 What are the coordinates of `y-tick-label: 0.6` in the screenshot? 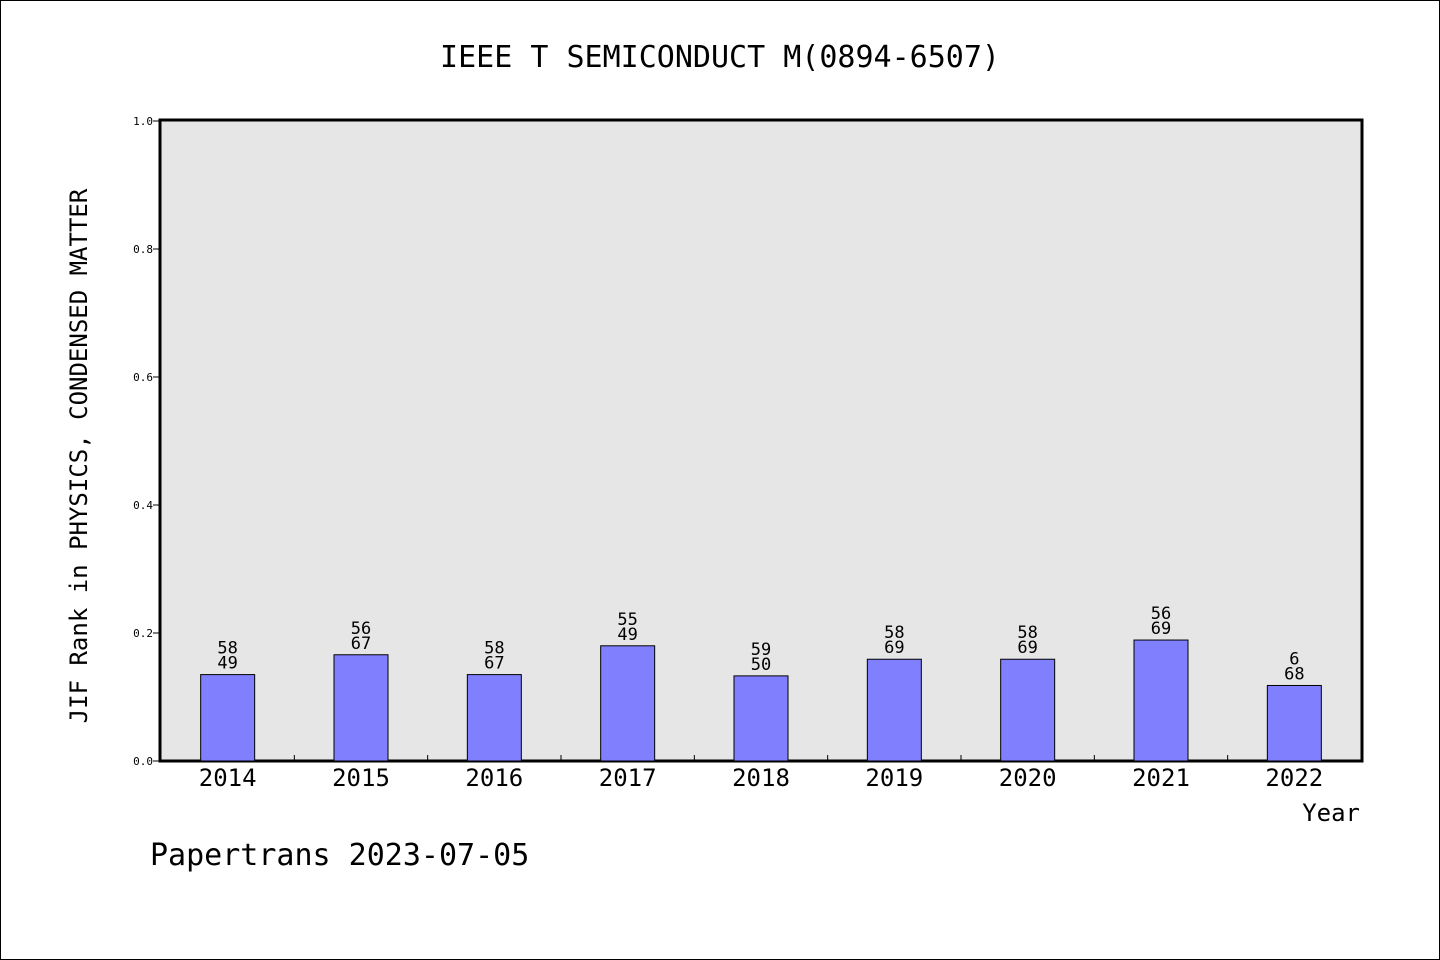 It's located at (143, 377).